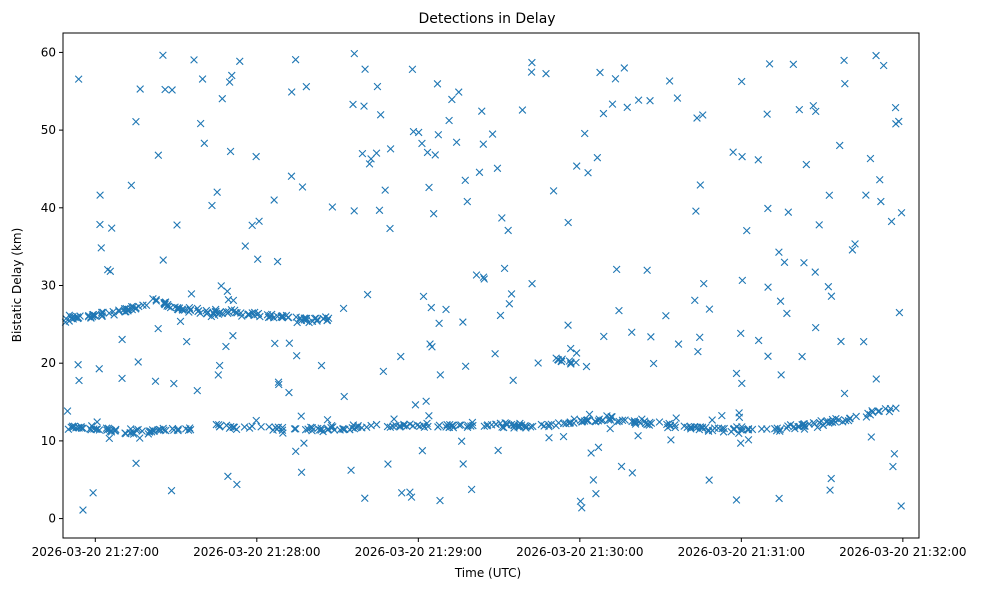 This screenshot has height=590, width=988. Describe the element at coordinates (486, 19) in the screenshot. I see `chart-title: Detections in Delay` at that location.